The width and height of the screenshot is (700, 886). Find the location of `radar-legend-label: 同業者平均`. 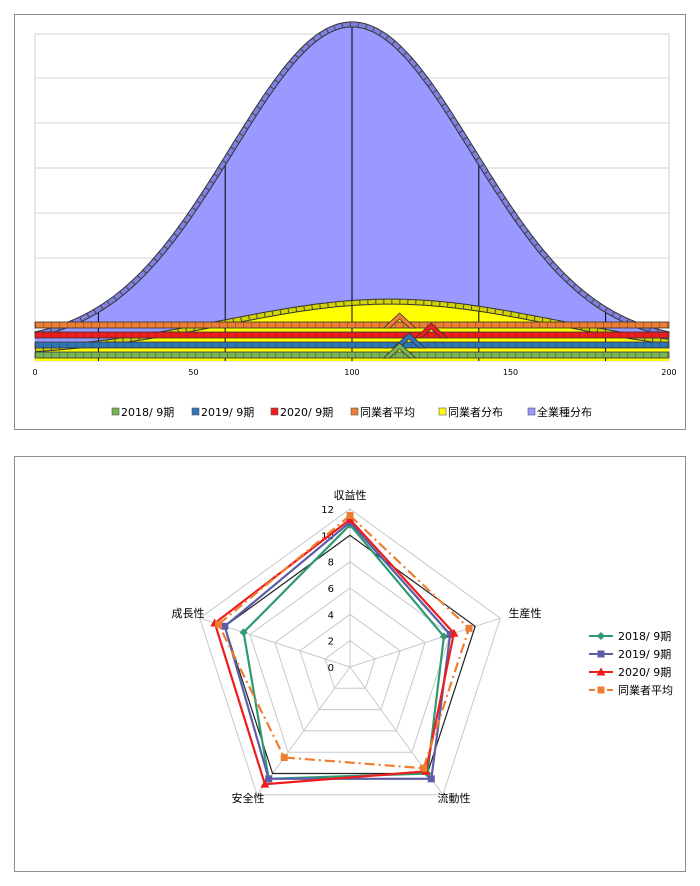

radar-legend-label: 同業者平均 is located at coordinates (645, 690).